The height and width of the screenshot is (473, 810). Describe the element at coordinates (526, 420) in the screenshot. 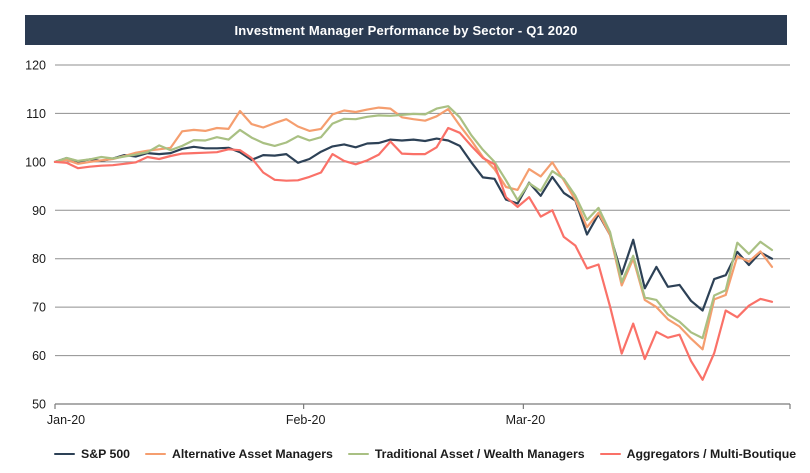

I see `x-axis-tick-label: Mar-20` at that location.